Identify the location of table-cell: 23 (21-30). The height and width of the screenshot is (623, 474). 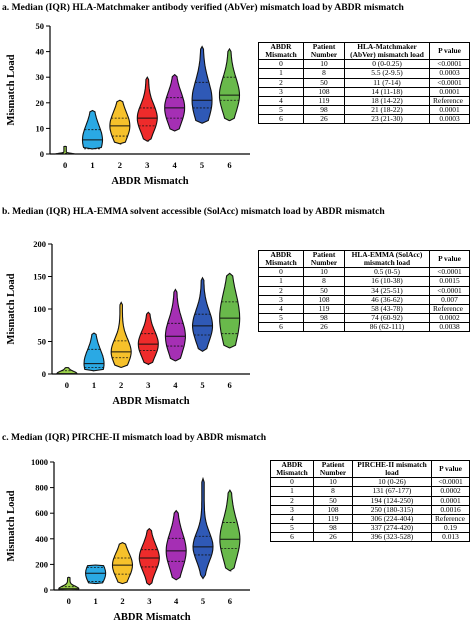
(387, 119).